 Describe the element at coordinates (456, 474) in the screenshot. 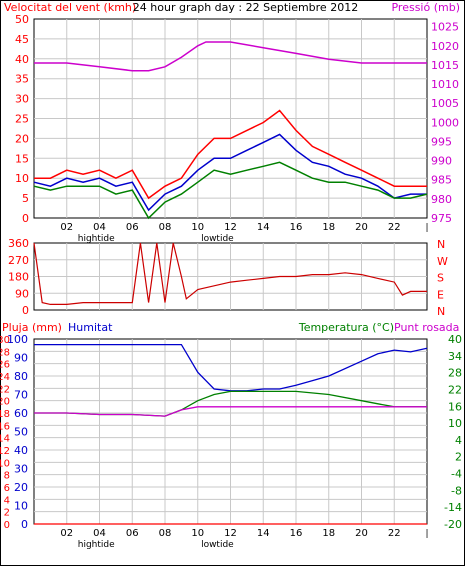

I see `temperature-tick-label: -4` at that location.